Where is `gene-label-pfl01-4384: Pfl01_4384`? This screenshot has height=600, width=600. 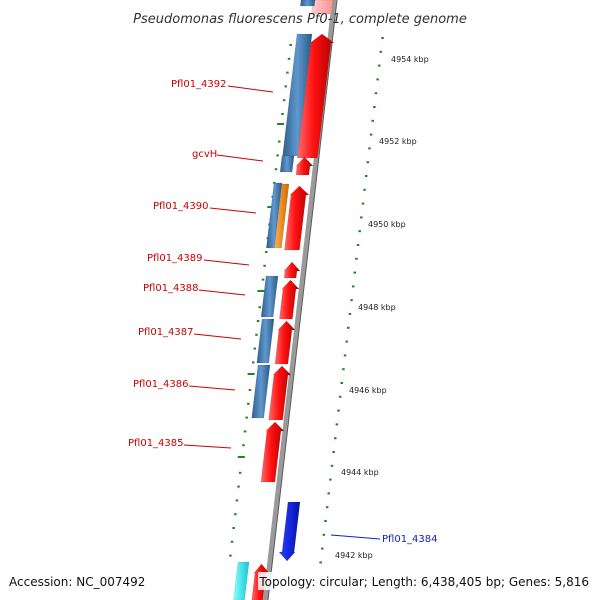
gene-label-pfl01-4384: Pfl01_4384 is located at coordinates (410, 539).